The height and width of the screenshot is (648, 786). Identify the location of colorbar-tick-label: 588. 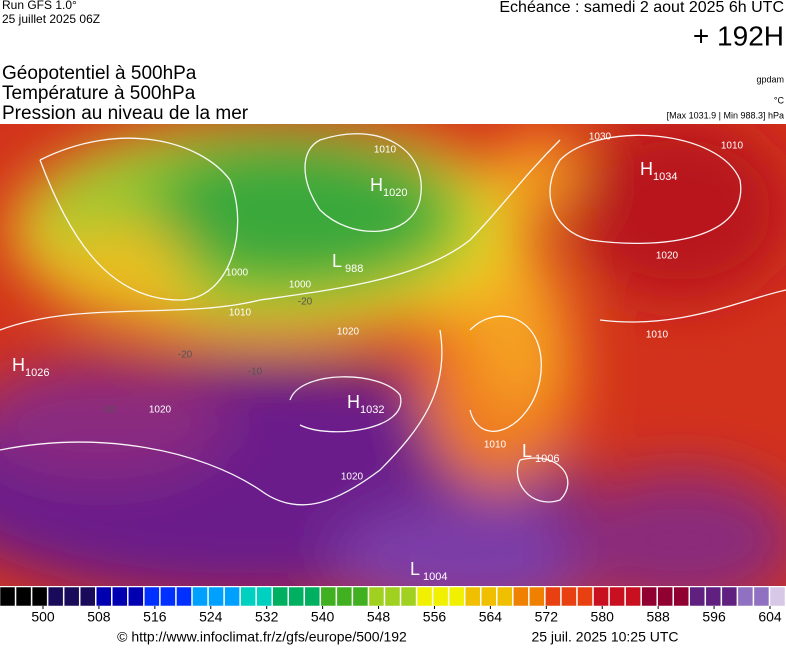
(658, 617).